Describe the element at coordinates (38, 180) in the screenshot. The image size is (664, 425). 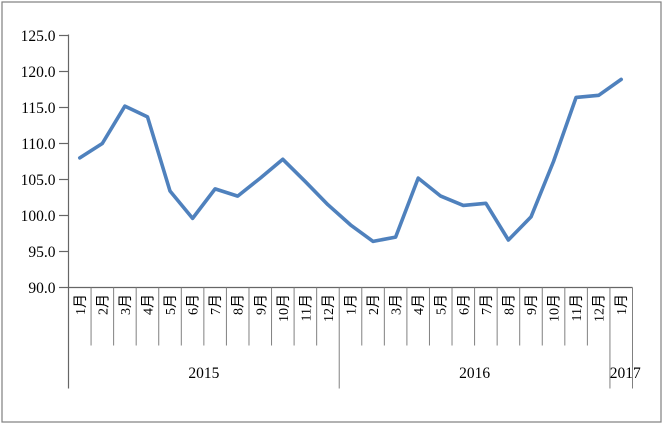
I see `y-axis-tick-label: 105.0` at that location.